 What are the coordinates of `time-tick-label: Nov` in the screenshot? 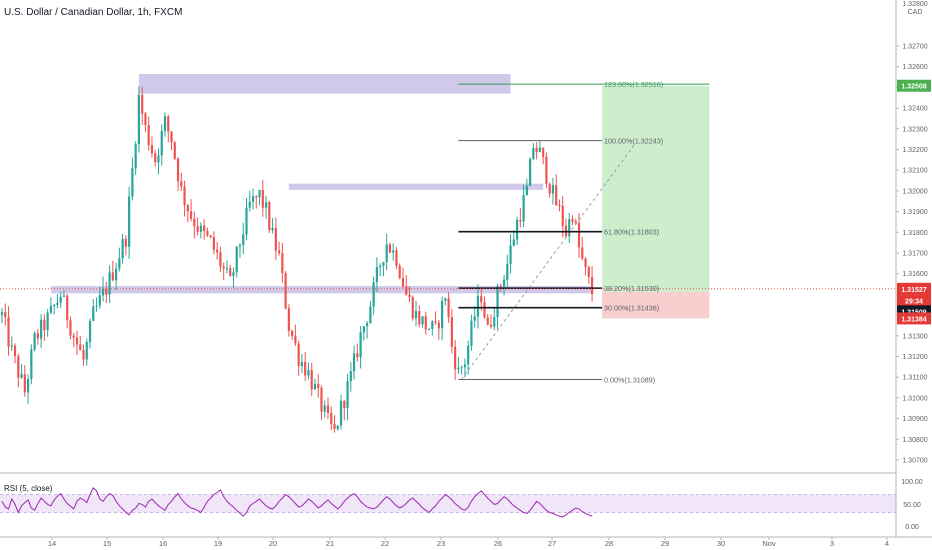 It's located at (769, 543).